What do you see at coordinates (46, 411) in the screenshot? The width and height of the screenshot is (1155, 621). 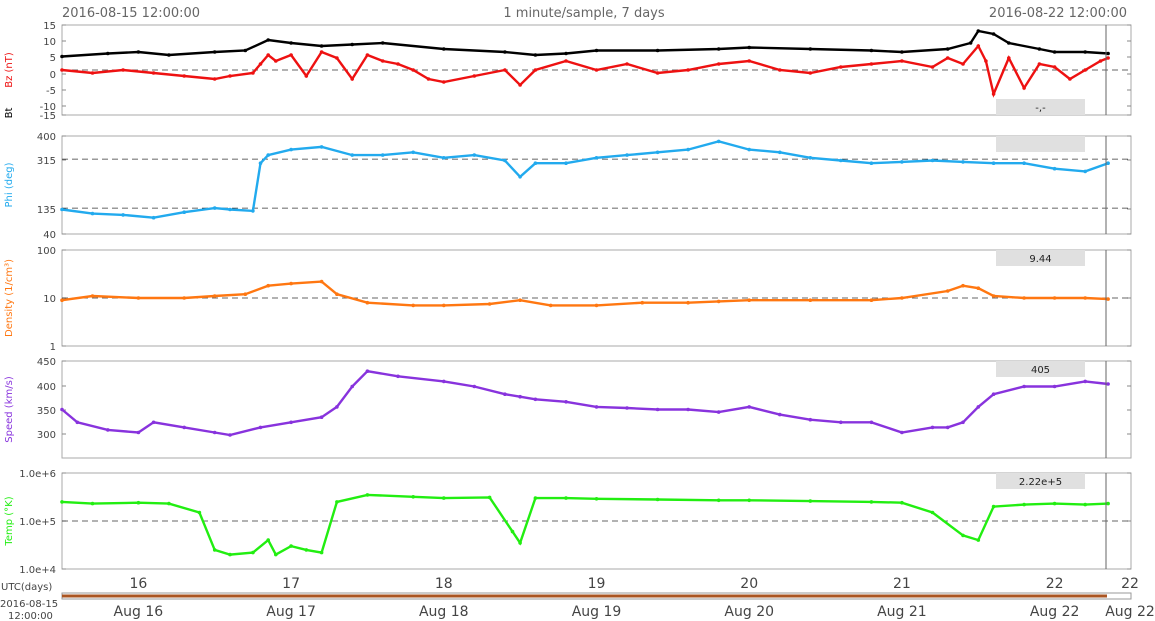 I see `y-tick-label: 350` at bounding box center [46, 411].